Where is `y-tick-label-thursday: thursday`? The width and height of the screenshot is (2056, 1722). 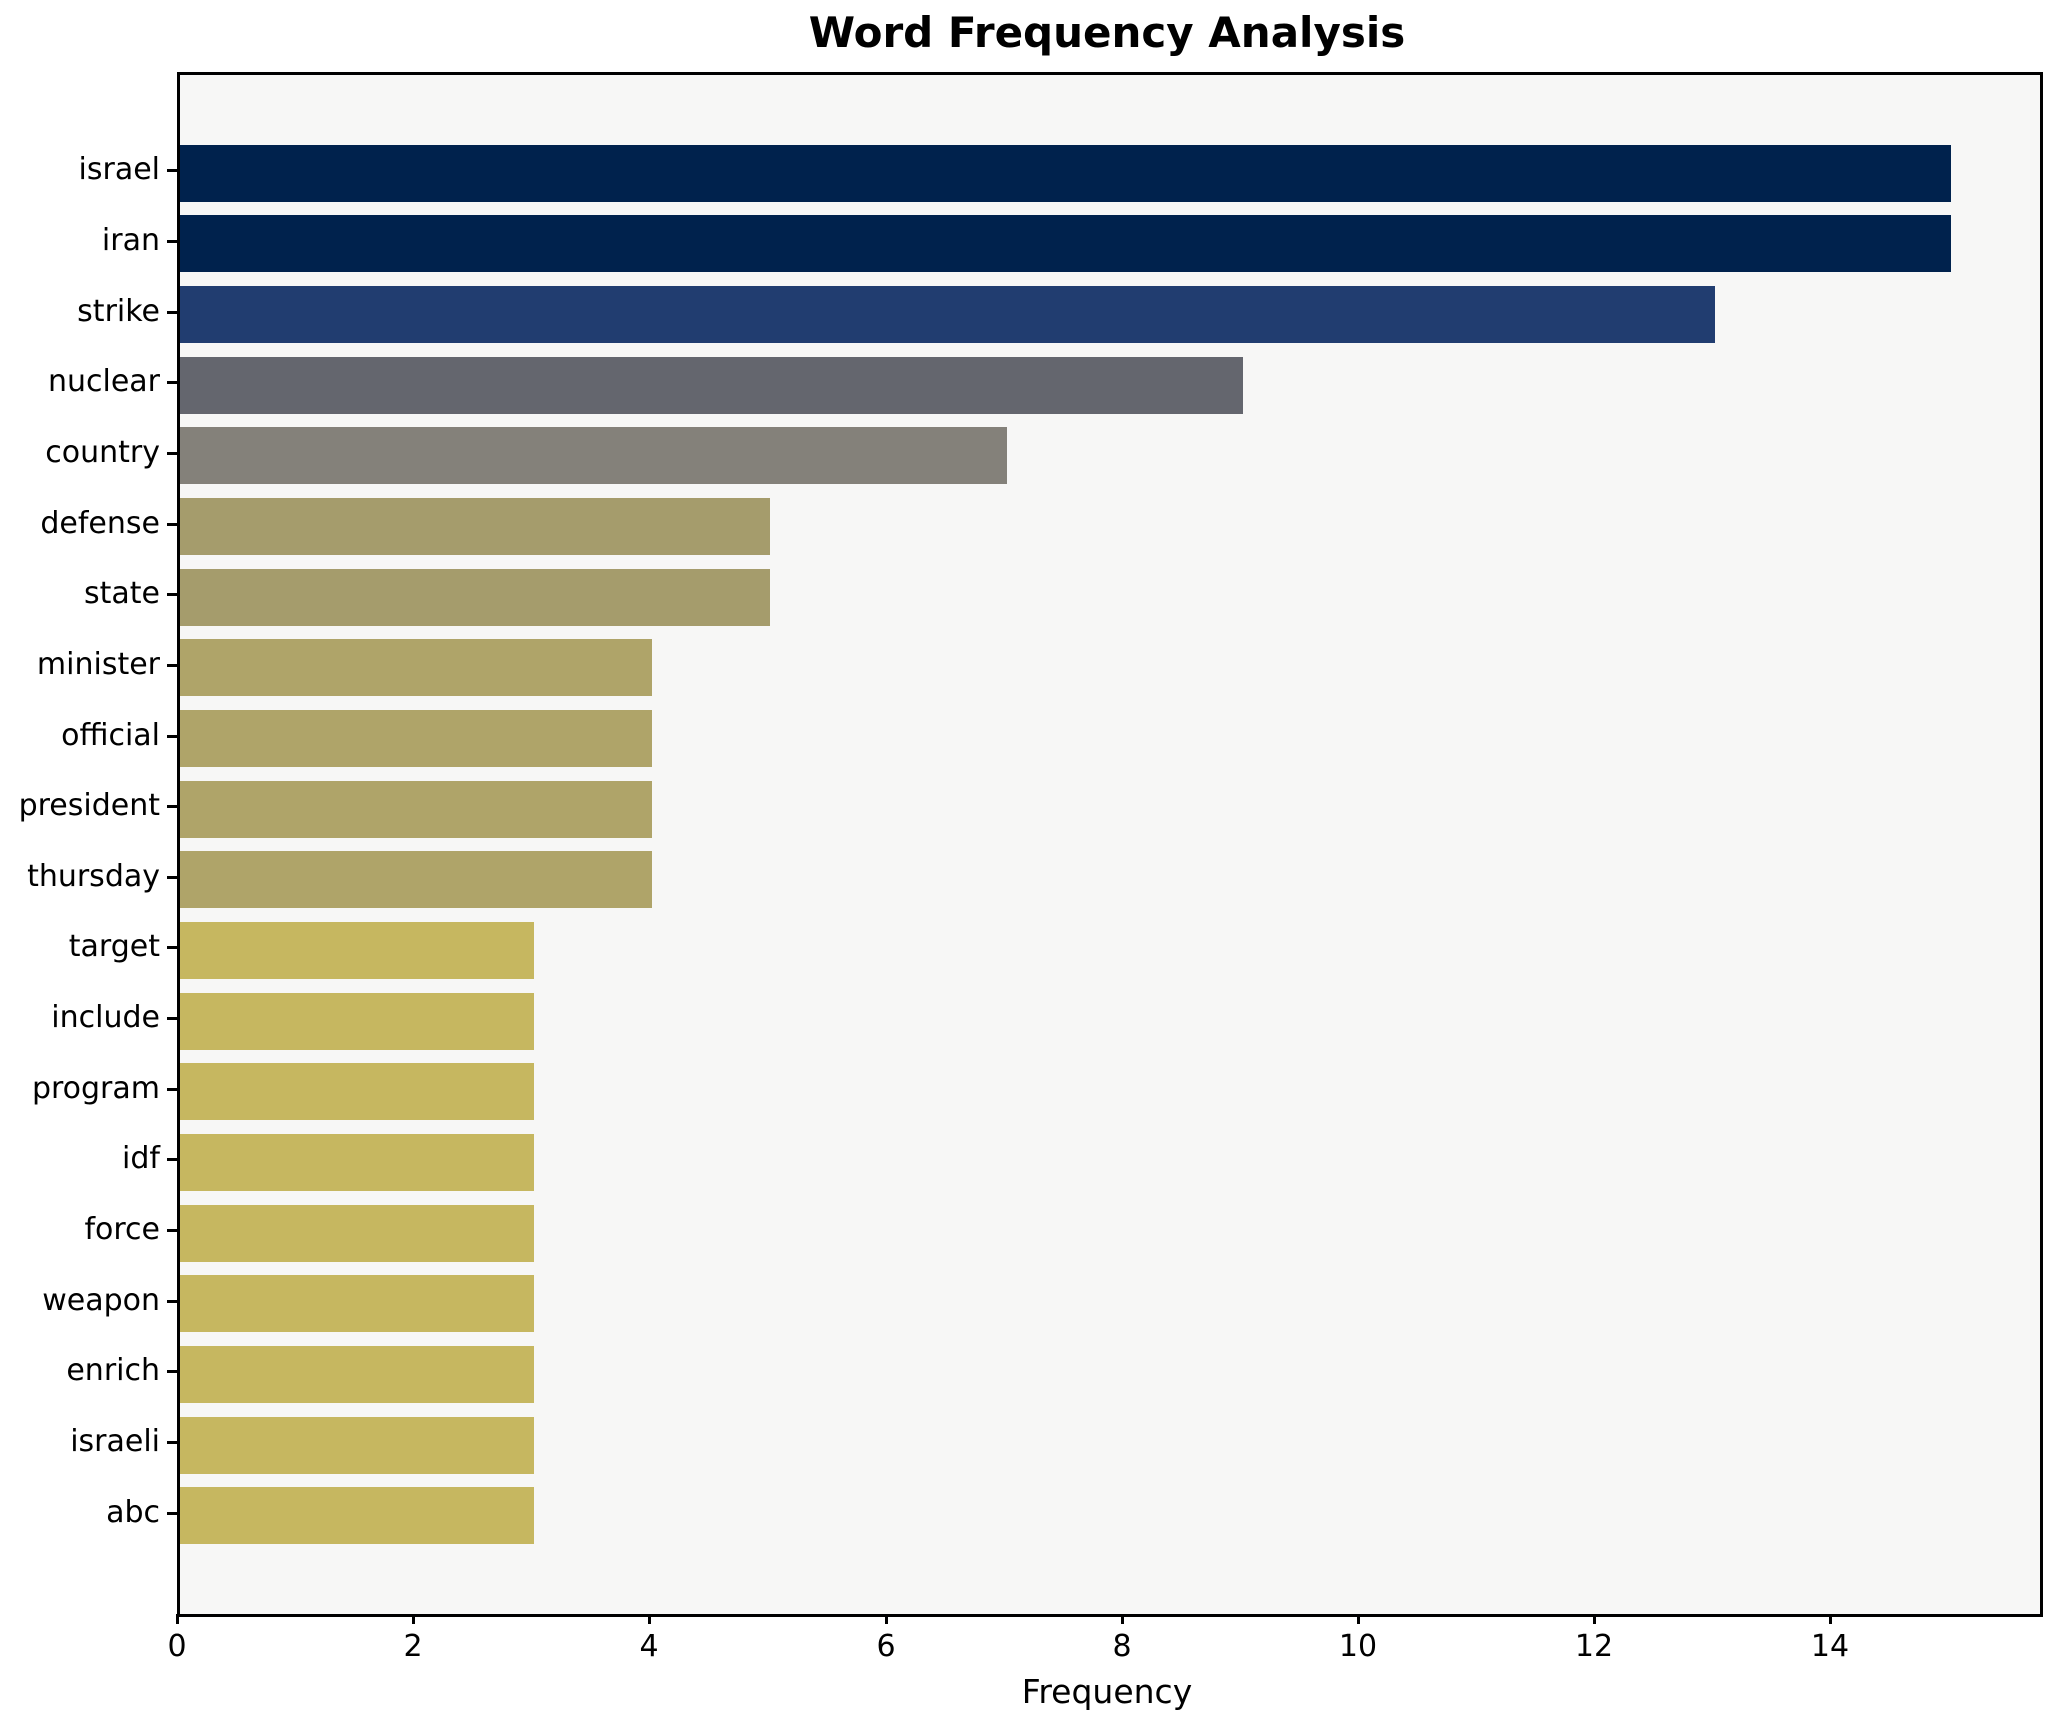
y-tick-label-thursday: thursday is located at coordinates (93, 876).